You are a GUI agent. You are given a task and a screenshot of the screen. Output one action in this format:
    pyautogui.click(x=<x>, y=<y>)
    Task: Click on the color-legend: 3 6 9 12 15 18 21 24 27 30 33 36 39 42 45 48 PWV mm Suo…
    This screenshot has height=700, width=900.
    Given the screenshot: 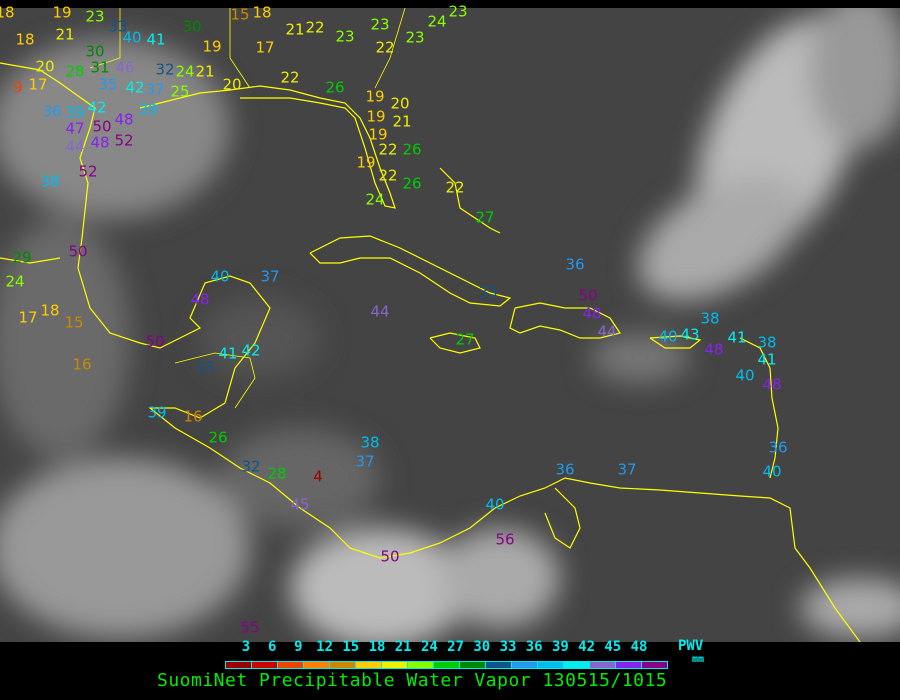 What is the action you would take?
    pyautogui.click(x=450, y=669)
    